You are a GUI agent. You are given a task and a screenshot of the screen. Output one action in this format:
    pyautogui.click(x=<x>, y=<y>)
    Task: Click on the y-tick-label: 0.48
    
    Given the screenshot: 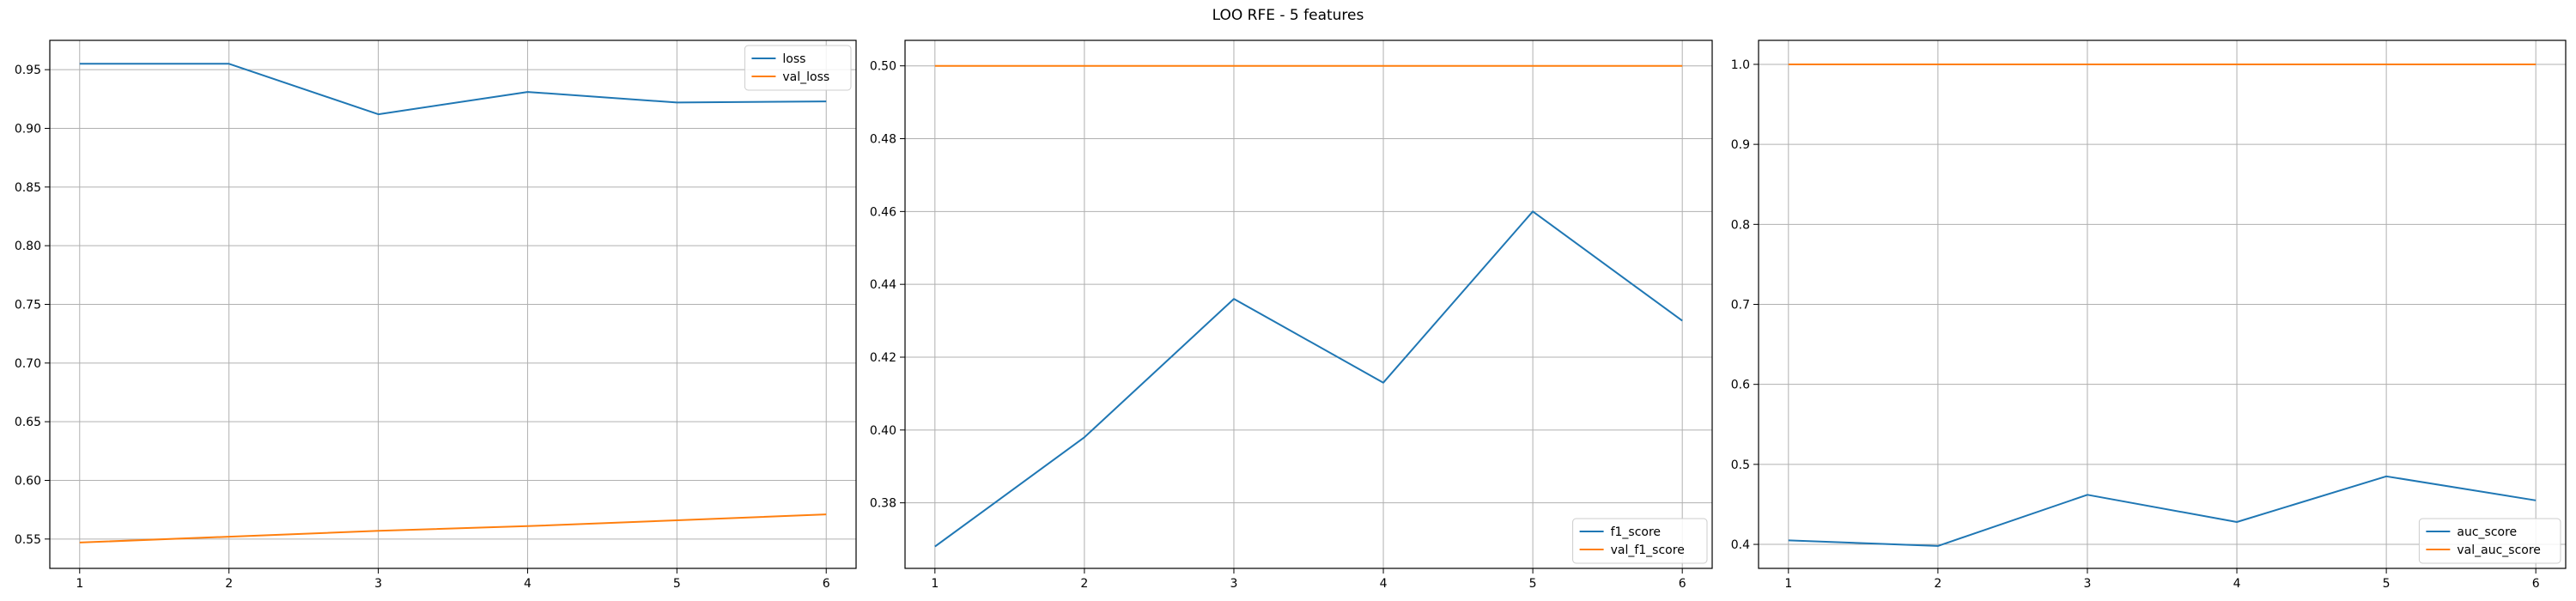 What is the action you would take?
    pyautogui.click(x=883, y=140)
    